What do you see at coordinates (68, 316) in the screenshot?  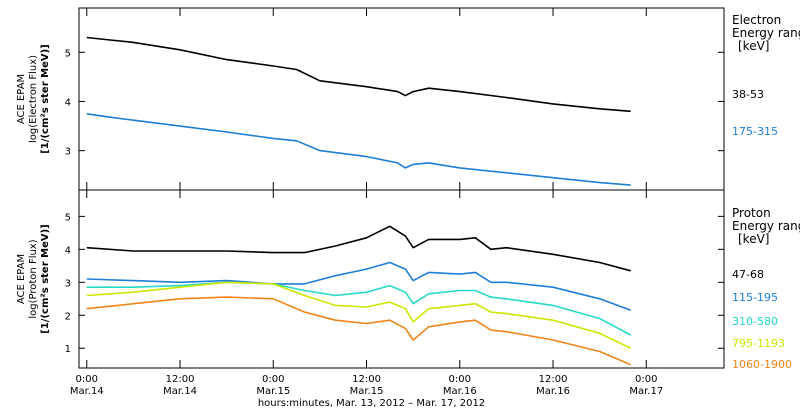 I see `y-tick-label: 2` at bounding box center [68, 316].